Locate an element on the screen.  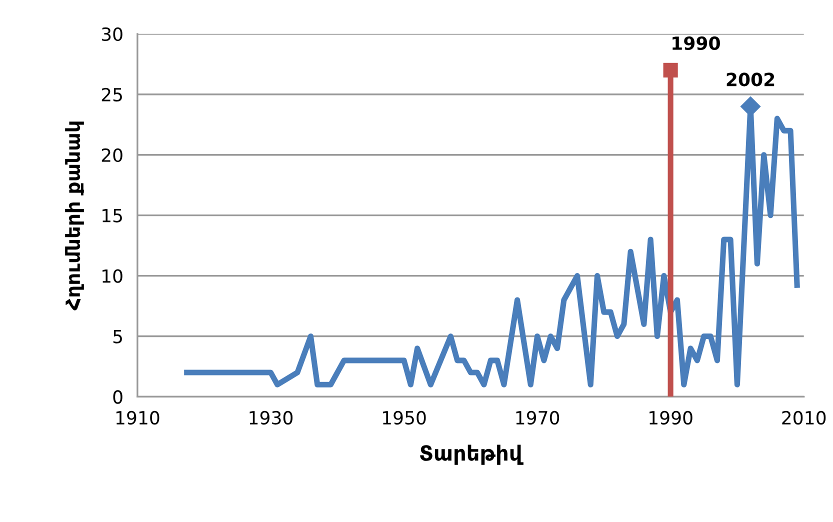
x-tick-label: 1950 is located at coordinates (404, 417).